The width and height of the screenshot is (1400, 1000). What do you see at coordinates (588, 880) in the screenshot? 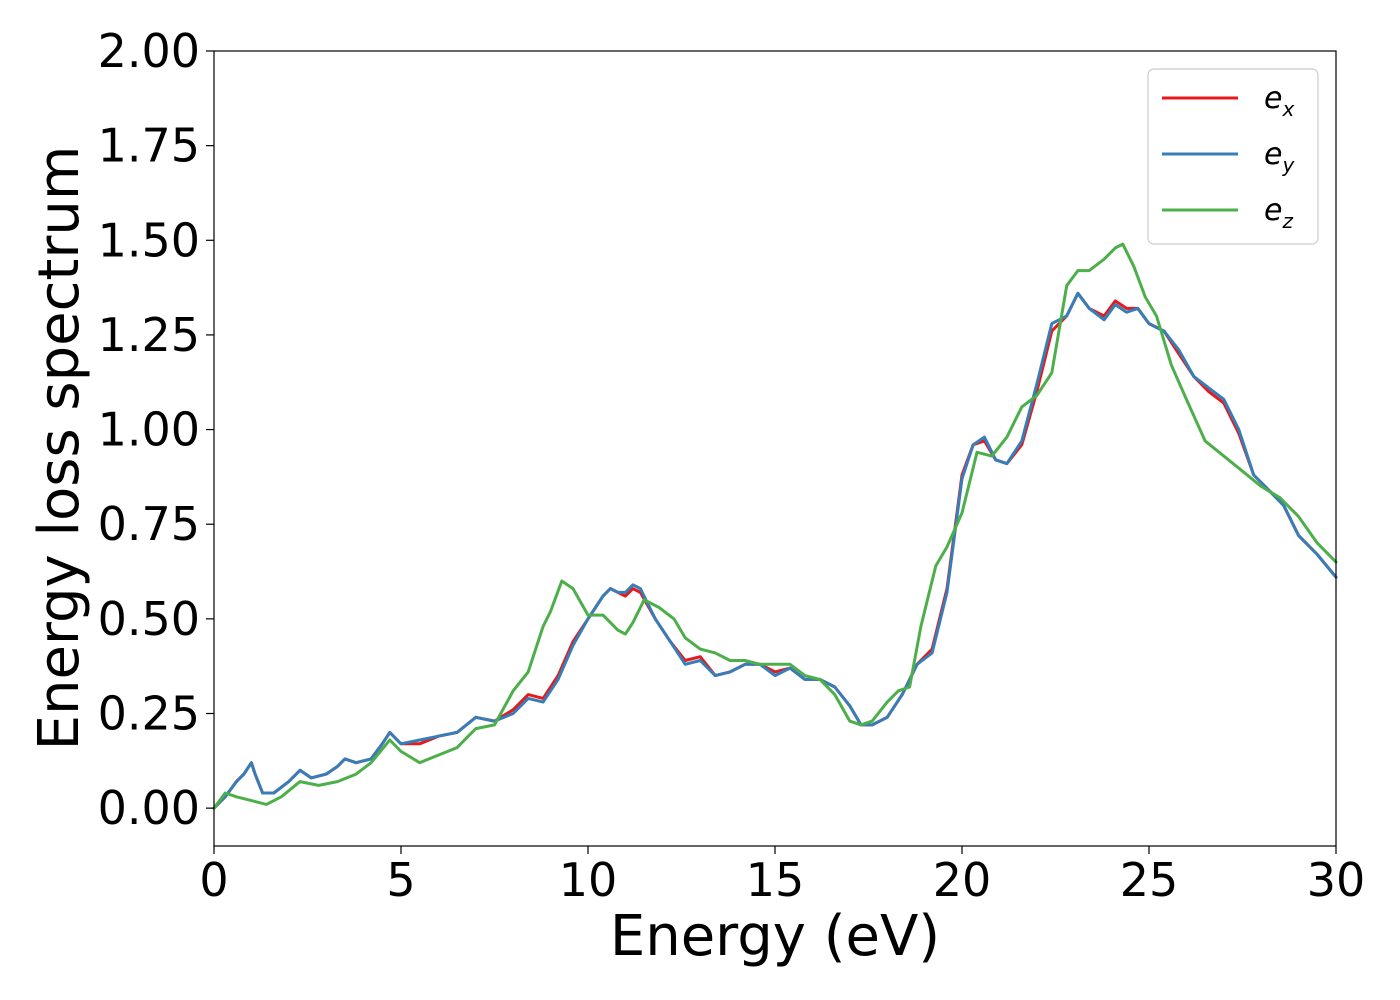
I see `x-tick-label: 10` at bounding box center [588, 880].